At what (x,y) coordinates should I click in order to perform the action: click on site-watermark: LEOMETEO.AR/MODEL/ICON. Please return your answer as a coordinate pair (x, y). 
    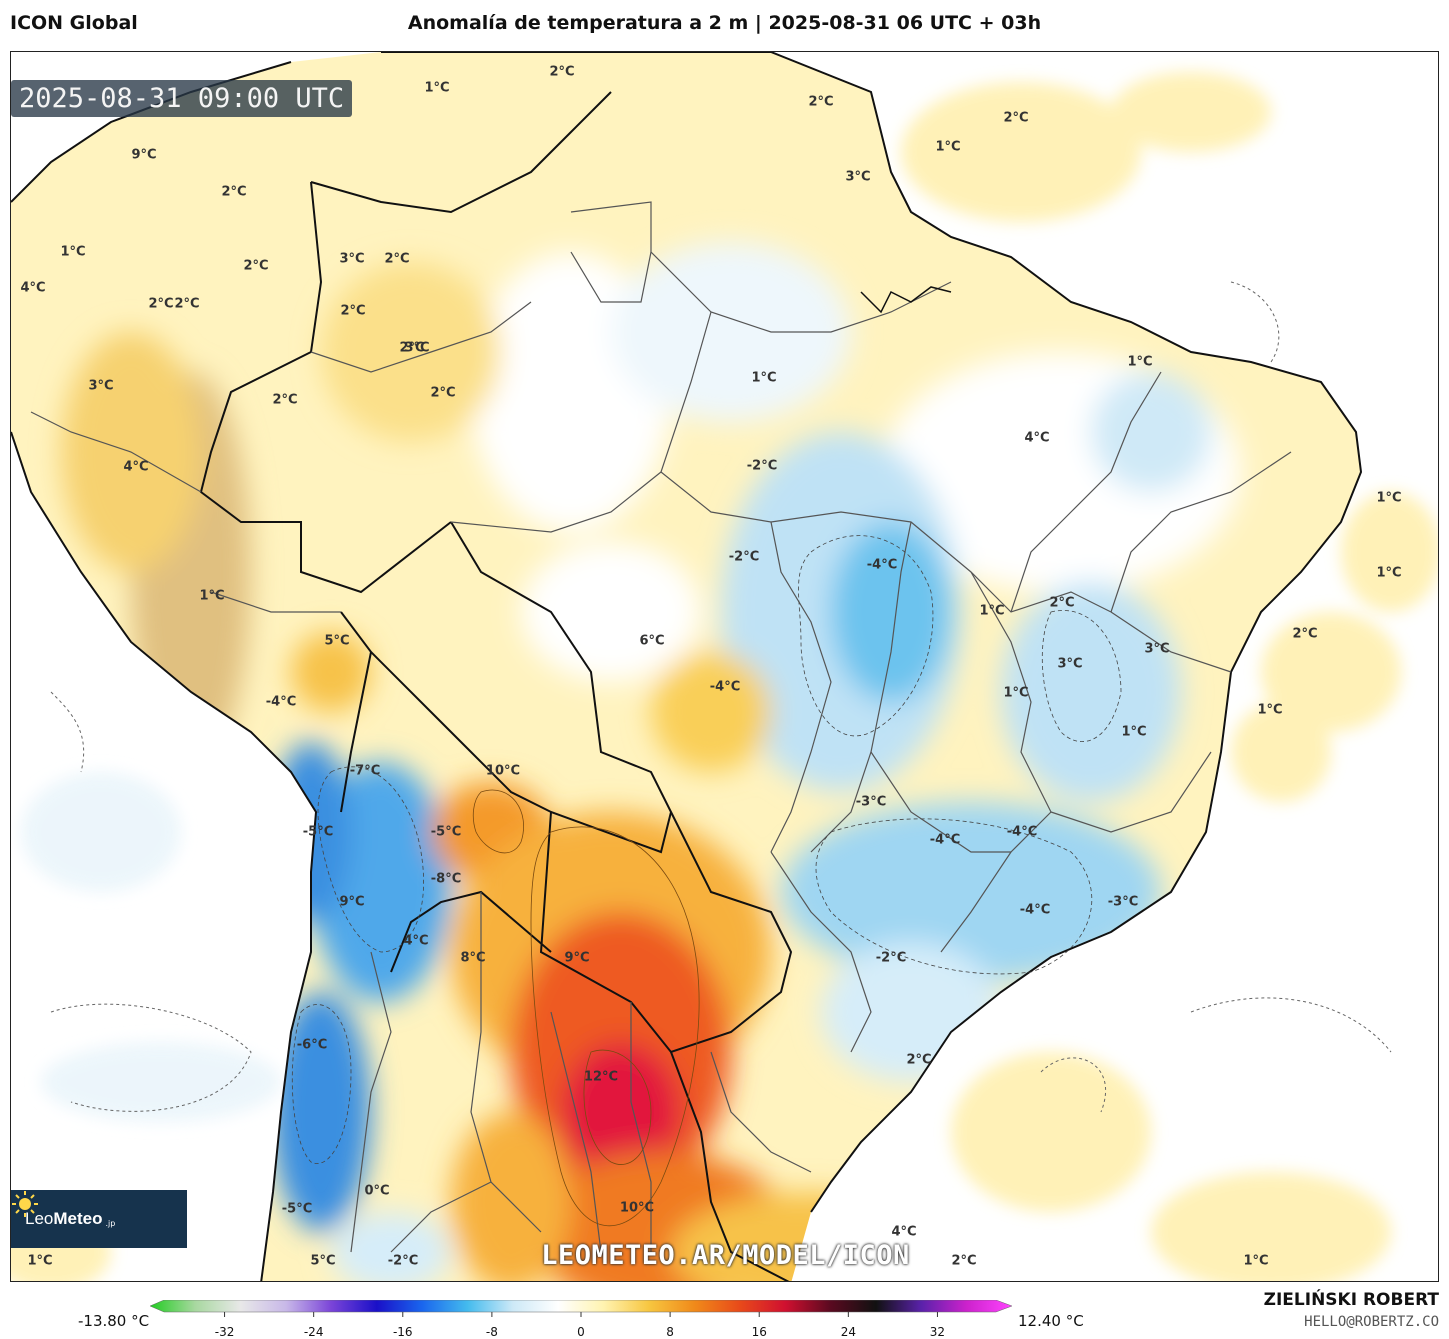
    Looking at the image, I should click on (725, 1255).